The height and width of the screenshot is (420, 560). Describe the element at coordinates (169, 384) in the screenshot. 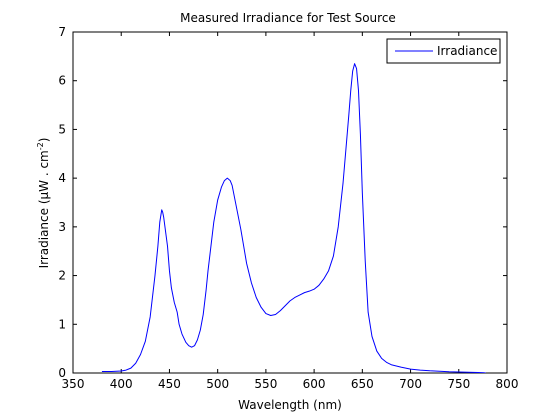

I see `x-tick-label: 450` at that location.